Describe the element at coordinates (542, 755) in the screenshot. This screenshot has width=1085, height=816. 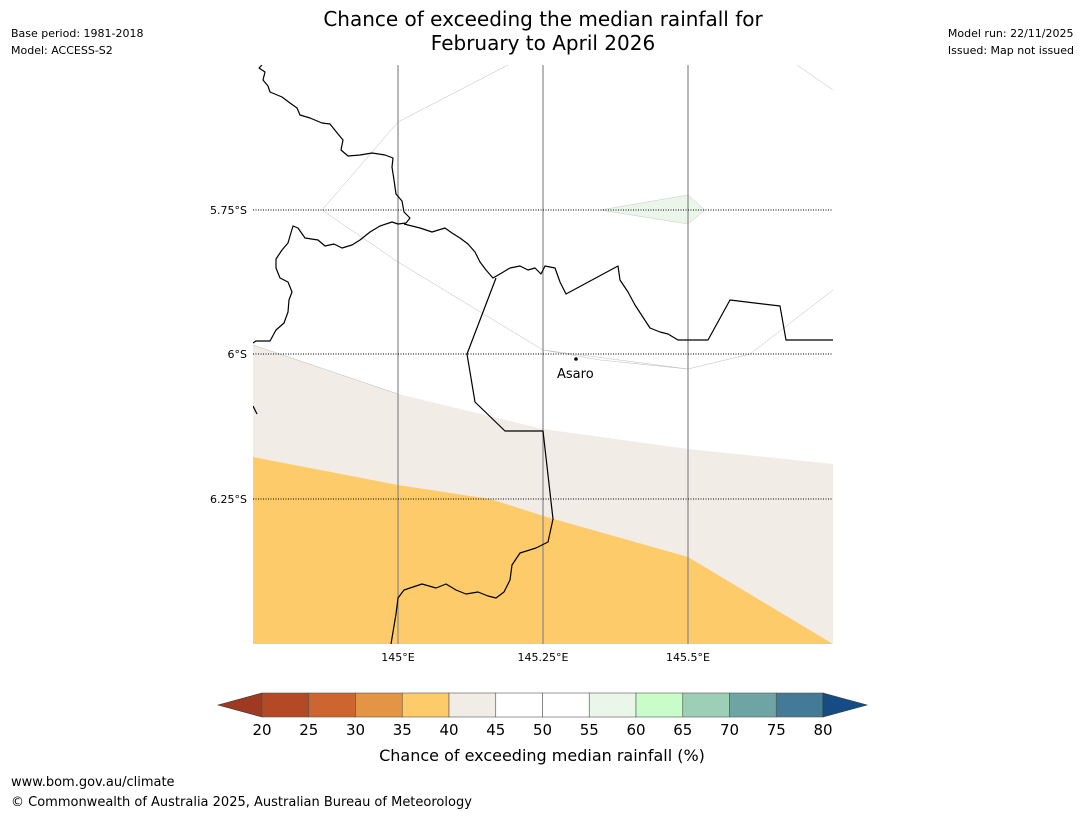
I see `colorbar-title: Chance of exceeding median rainfall (%)` at that location.